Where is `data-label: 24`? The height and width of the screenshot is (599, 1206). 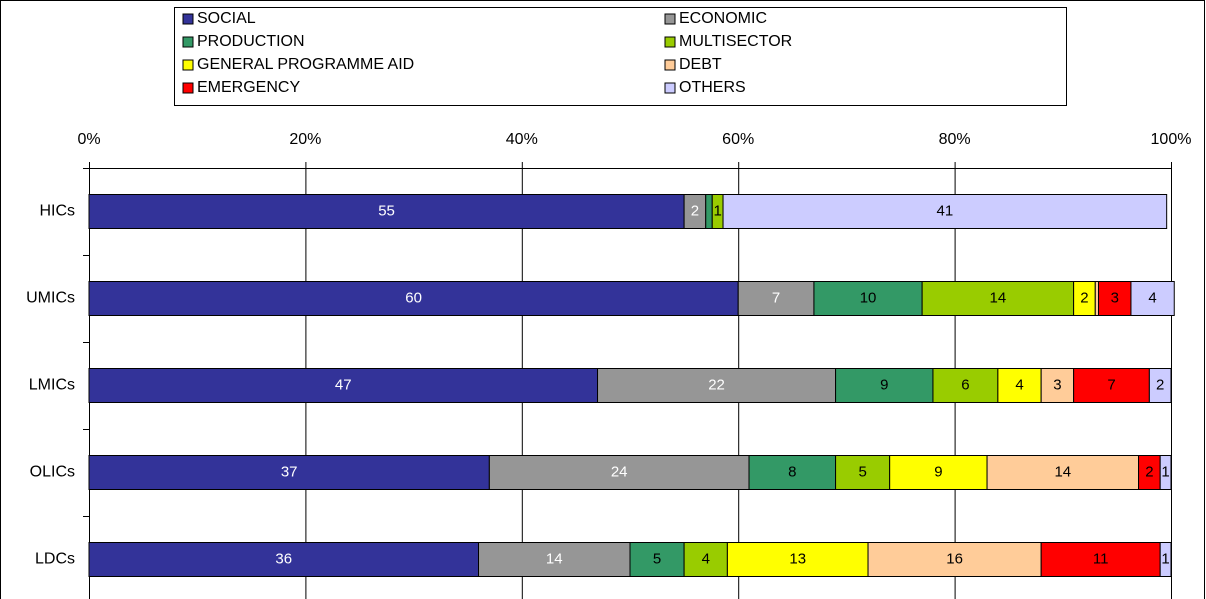
data-label: 24 is located at coordinates (619, 471).